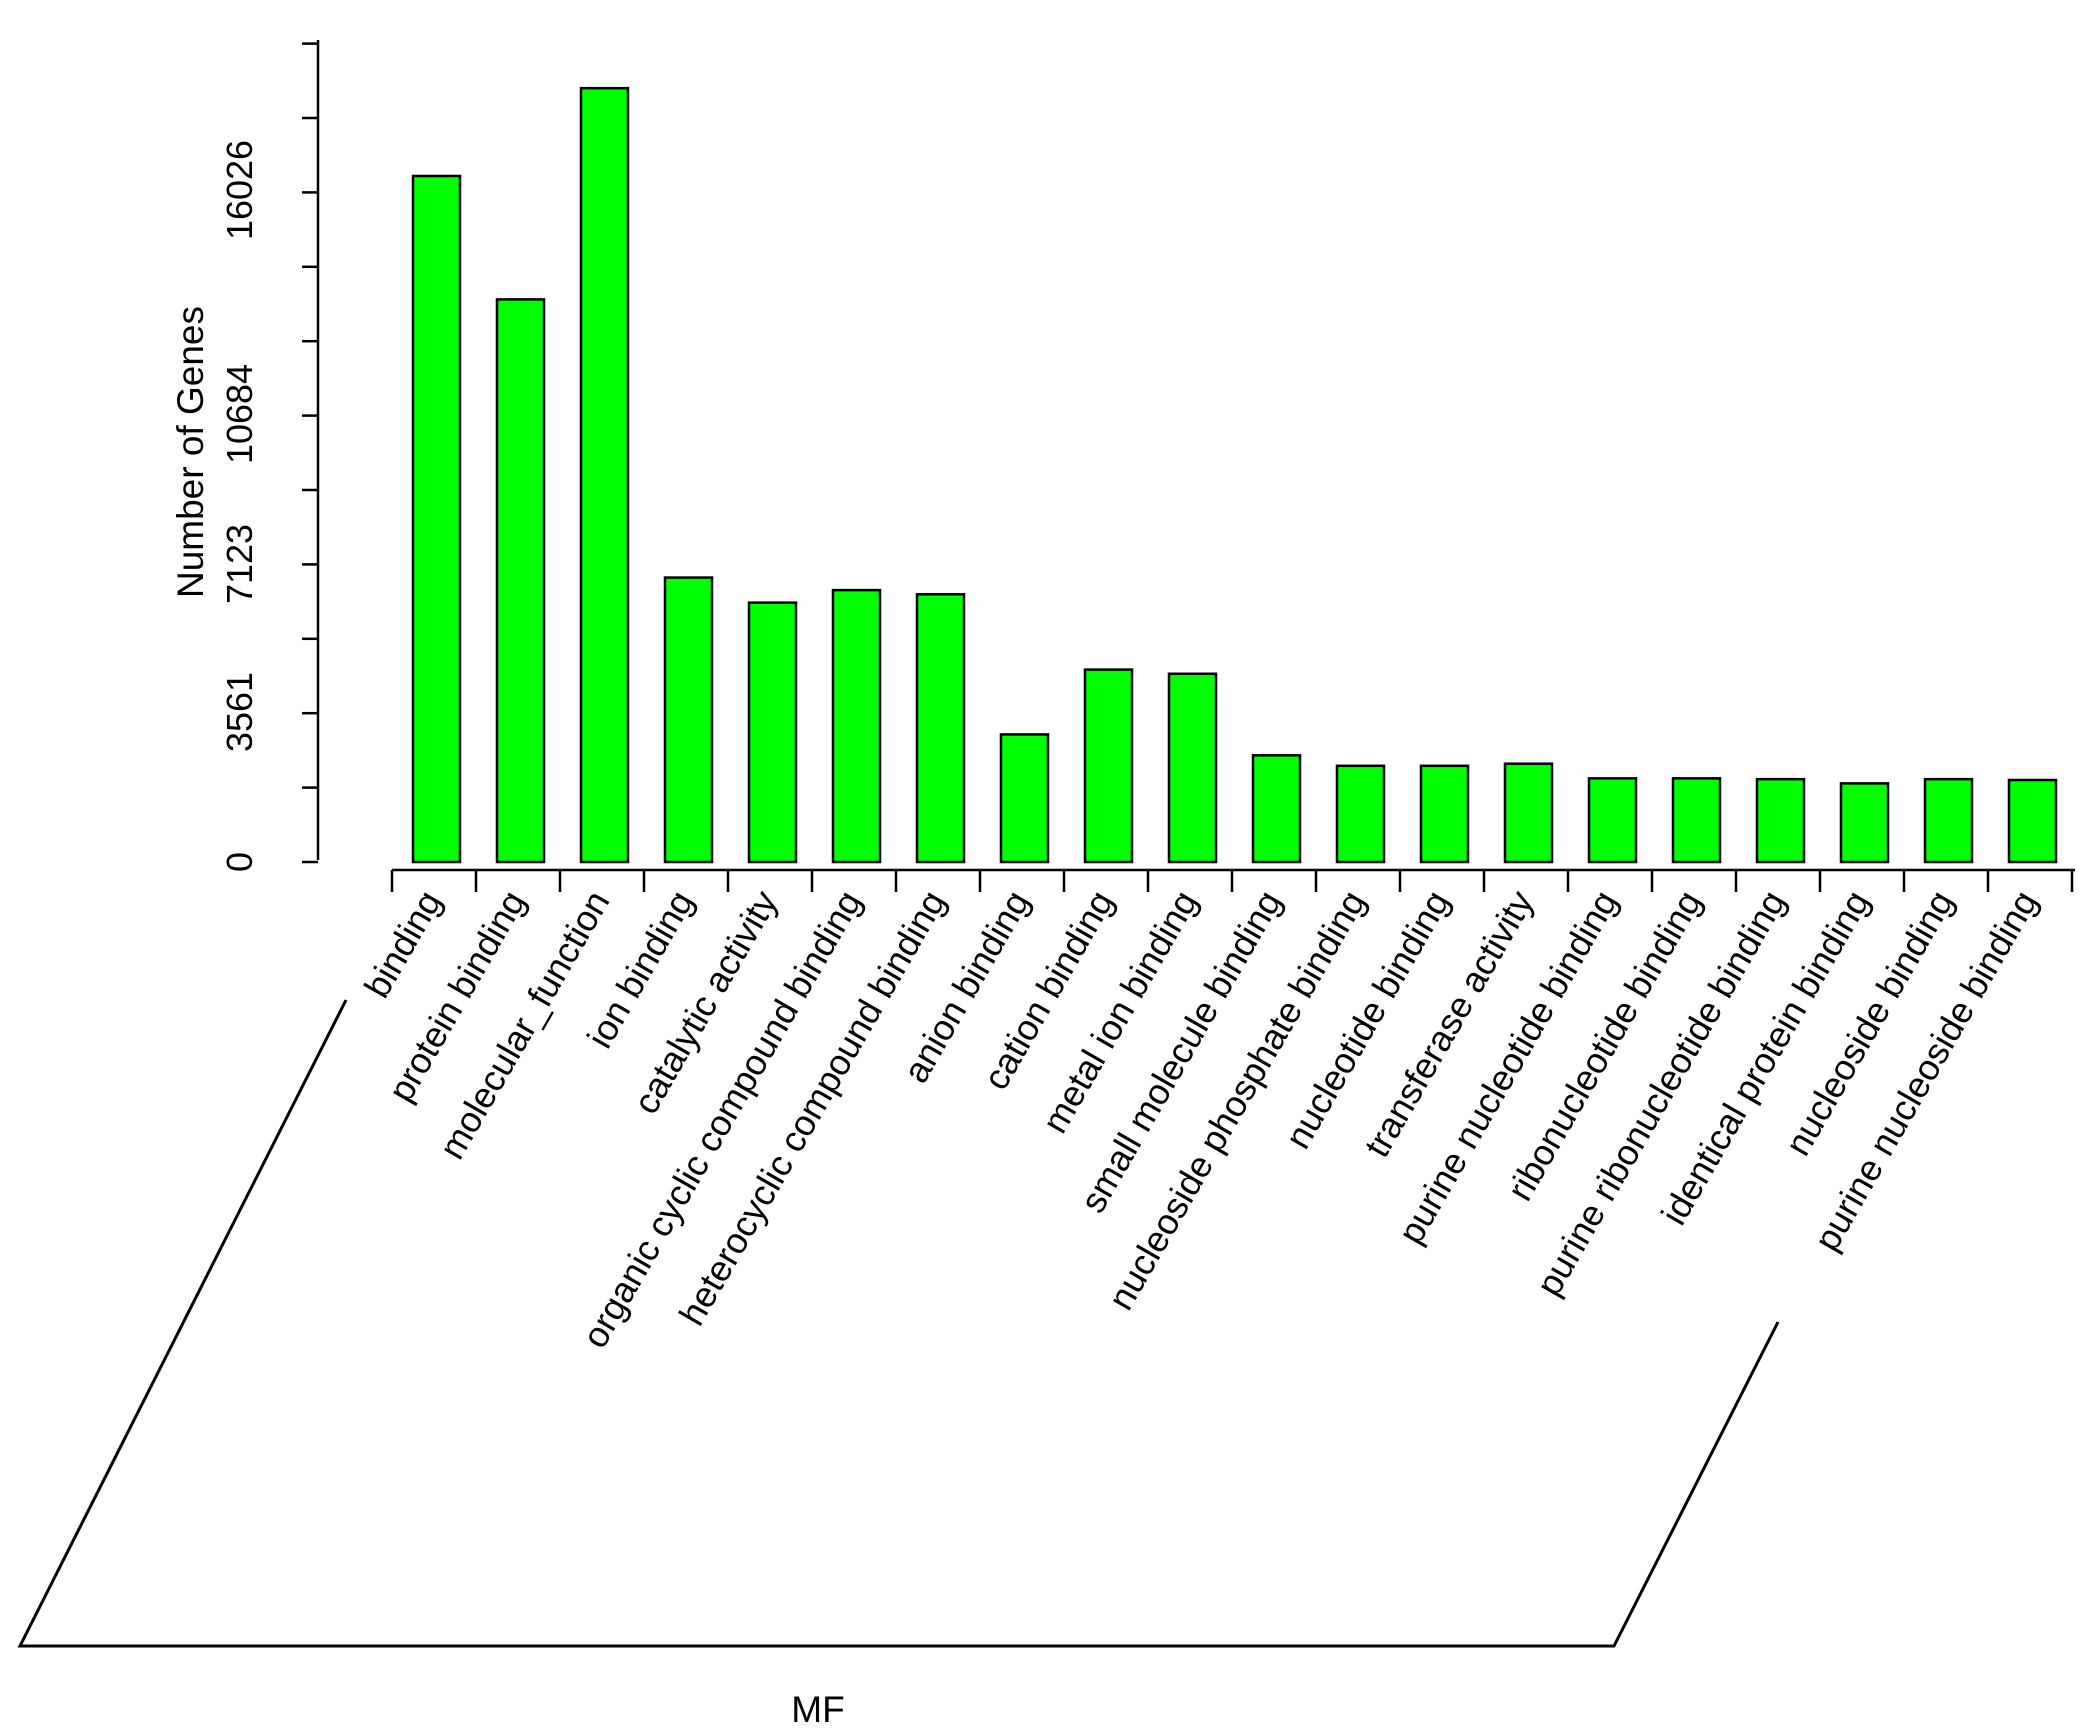 Image resolution: width=2091 pixels, height=1734 pixels. Describe the element at coordinates (817, 1709) in the screenshot. I see `x-axis-title: MF` at that location.